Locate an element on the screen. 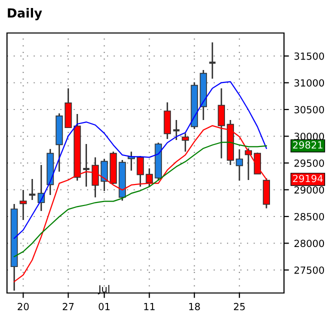 The width and height of the screenshot is (336, 320). x-tick-label: 25 is located at coordinates (239, 306).